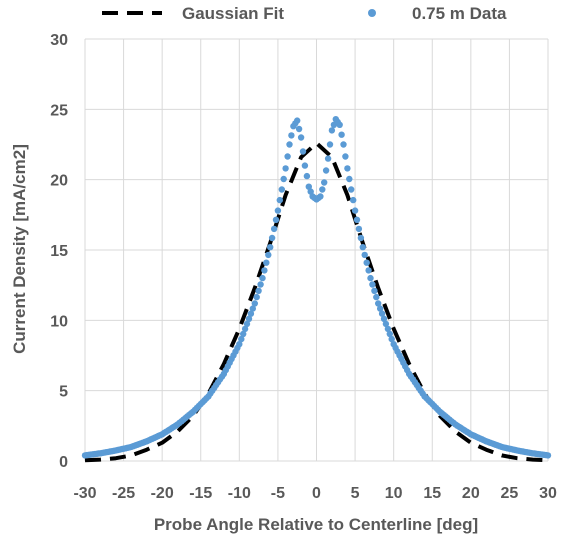  I want to click on y-tick-label: 5, so click(63, 392).